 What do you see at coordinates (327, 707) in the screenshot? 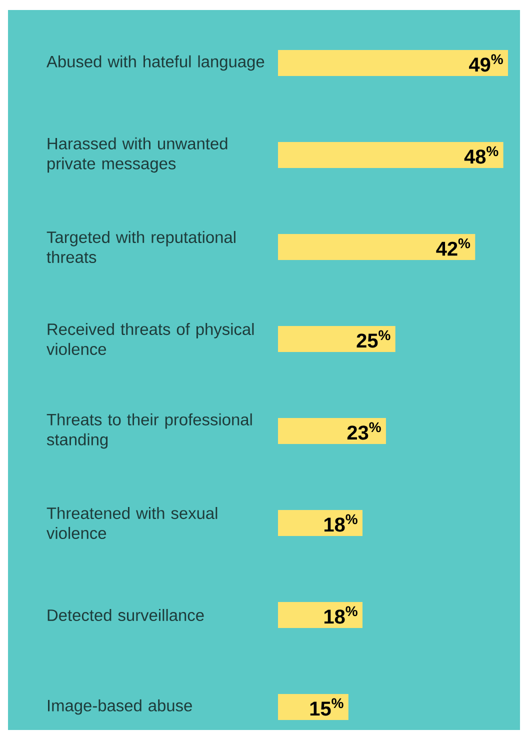
I see `data-label: 15$^{%}$` at bounding box center [327, 707].